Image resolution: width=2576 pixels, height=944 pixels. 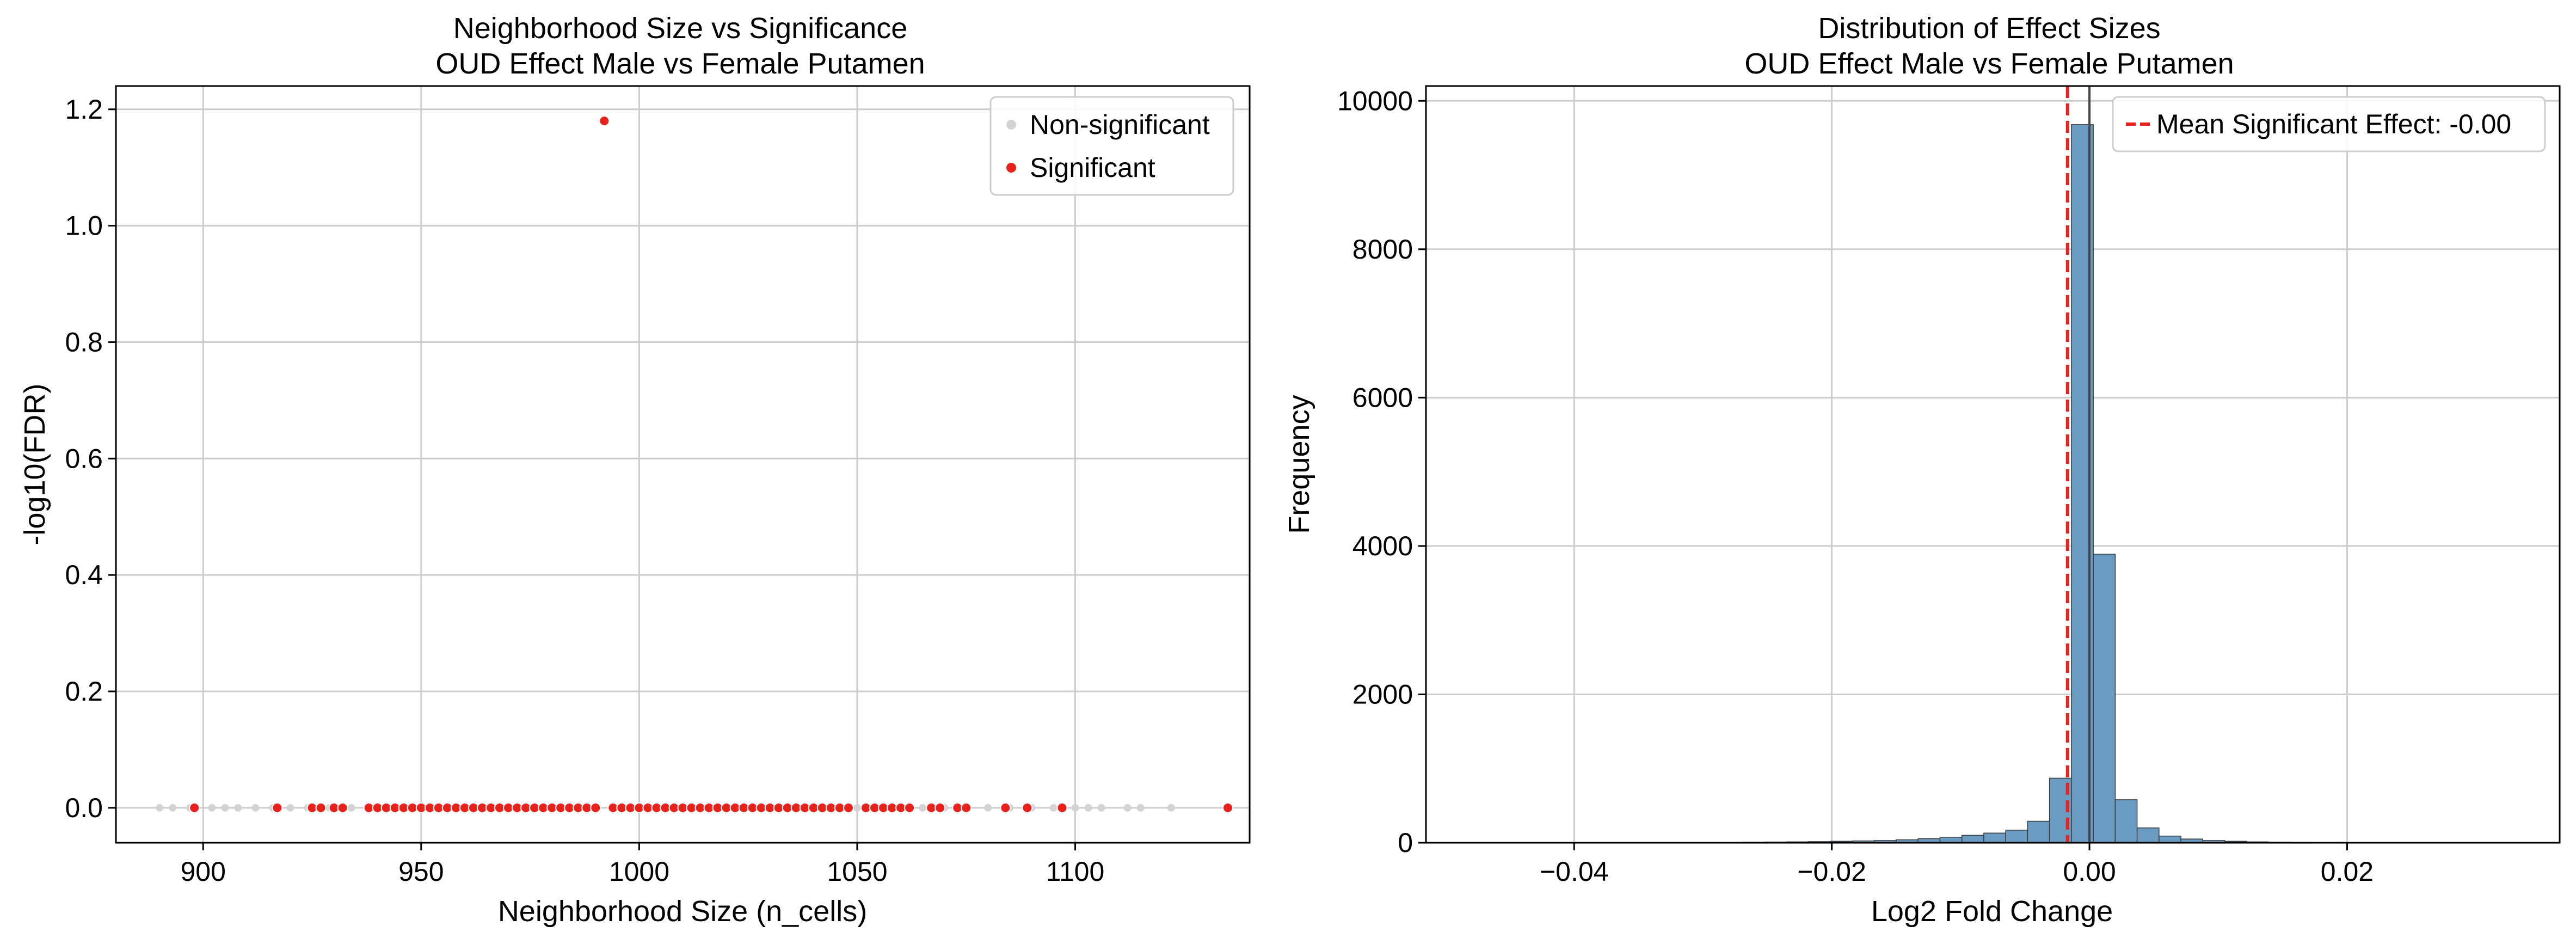 What do you see at coordinates (421, 872) in the screenshot?
I see `scatter-x-tick-label: 950` at bounding box center [421, 872].